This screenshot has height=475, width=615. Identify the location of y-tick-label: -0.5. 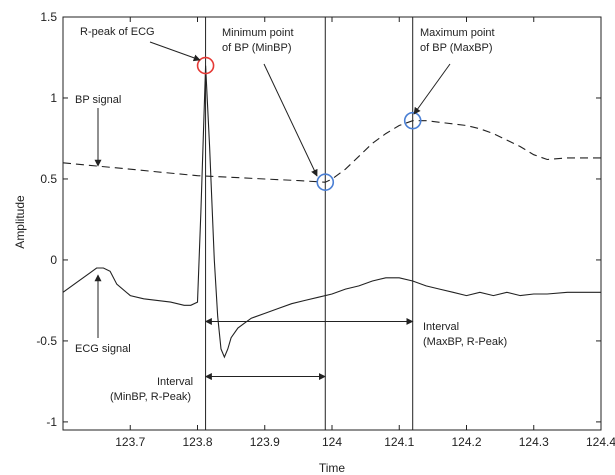
(46, 341).